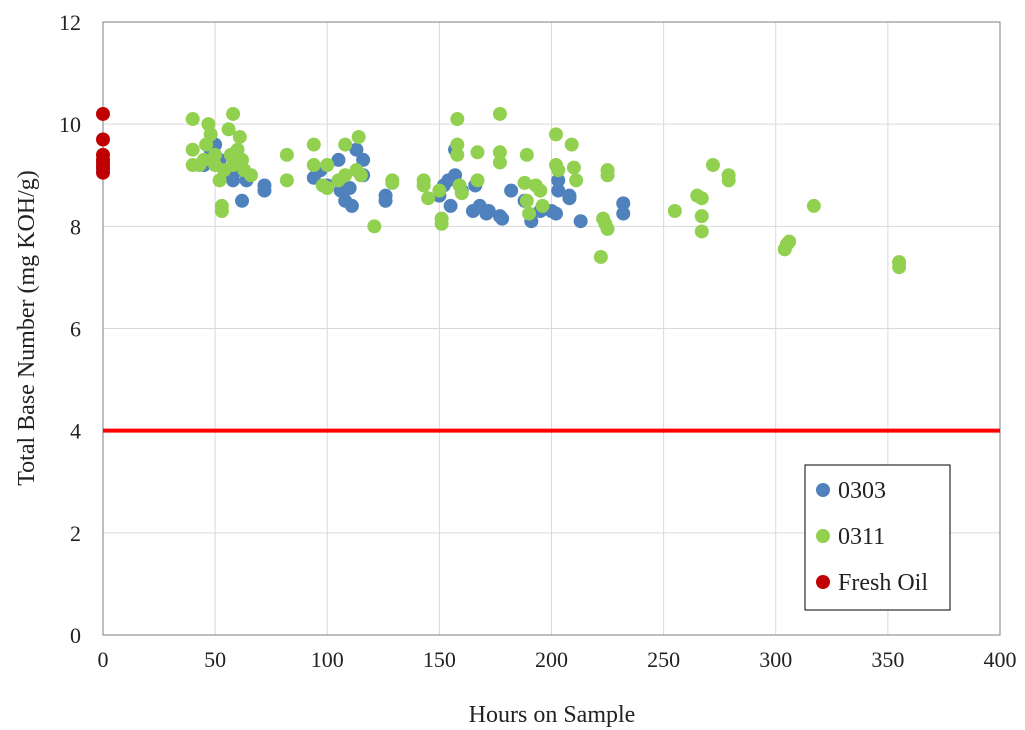 The width and height of the screenshot is (1025, 730). What do you see at coordinates (861, 537) in the screenshot?
I see `legend-label: 0311` at bounding box center [861, 537].